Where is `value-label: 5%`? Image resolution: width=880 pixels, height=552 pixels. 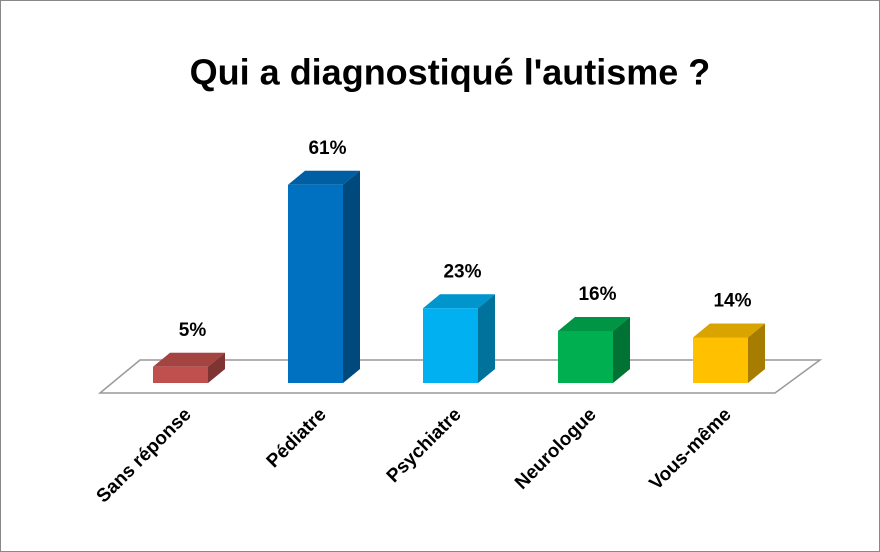
value-label: 5% is located at coordinates (193, 330).